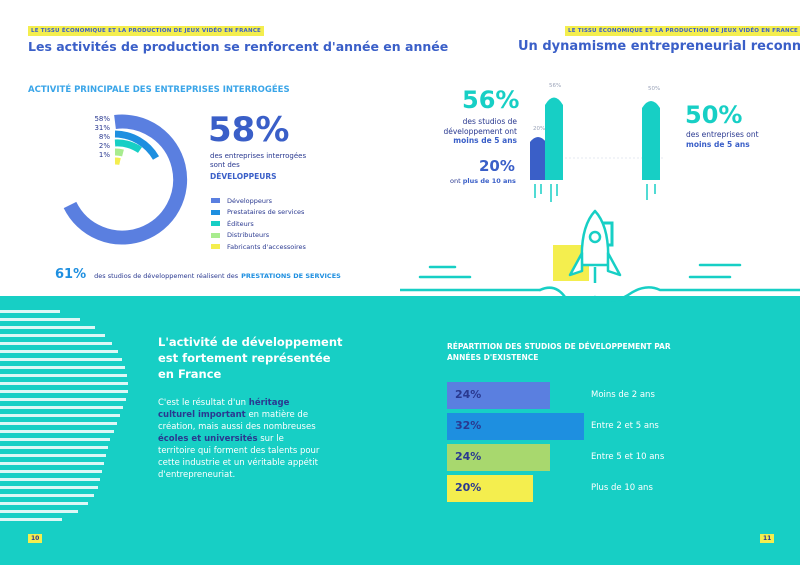 The image size is (800, 565). What do you see at coordinates (468, 425) in the screenshot?
I see `bar-value-label: 32%` at bounding box center [468, 425].